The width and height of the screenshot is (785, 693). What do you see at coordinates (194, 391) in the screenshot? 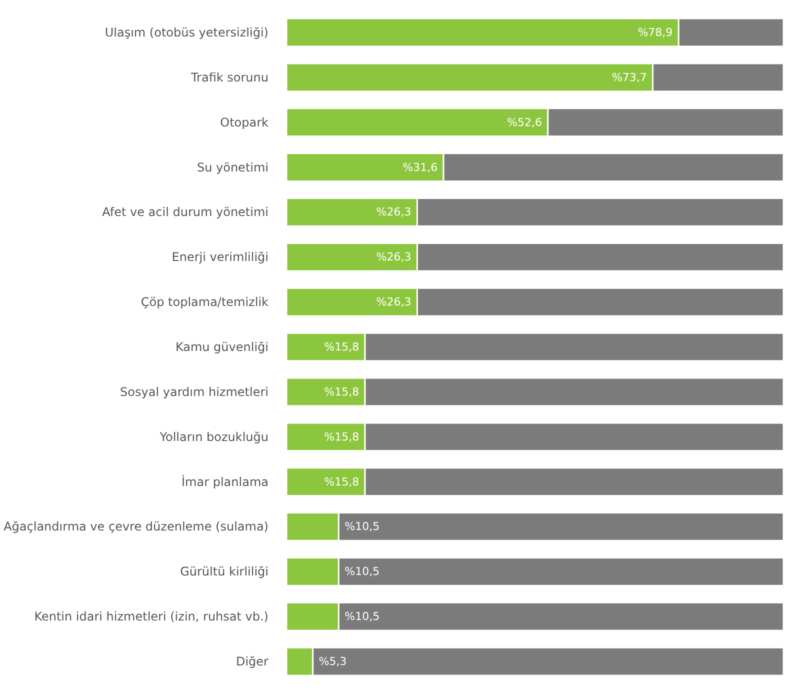
I see `y-tick-label: Sosyal yardım hizmetleri` at bounding box center [194, 391].